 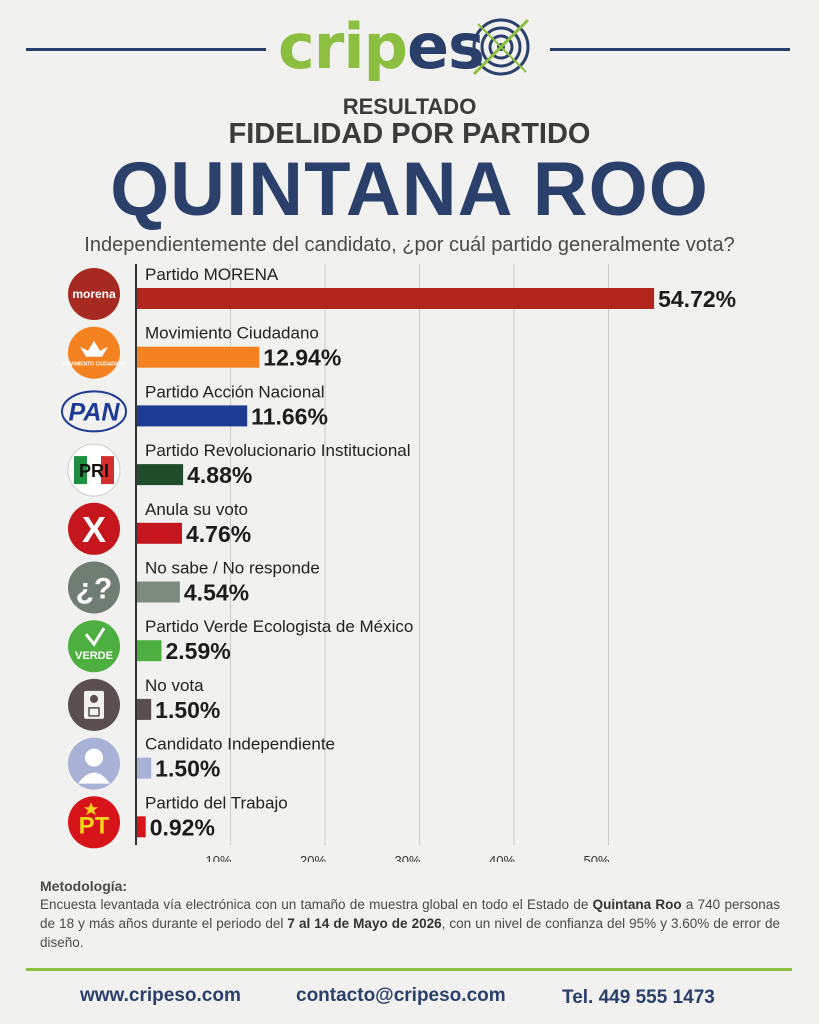 What do you see at coordinates (697, 299) in the screenshot?
I see `value-label: 54.72%` at bounding box center [697, 299].